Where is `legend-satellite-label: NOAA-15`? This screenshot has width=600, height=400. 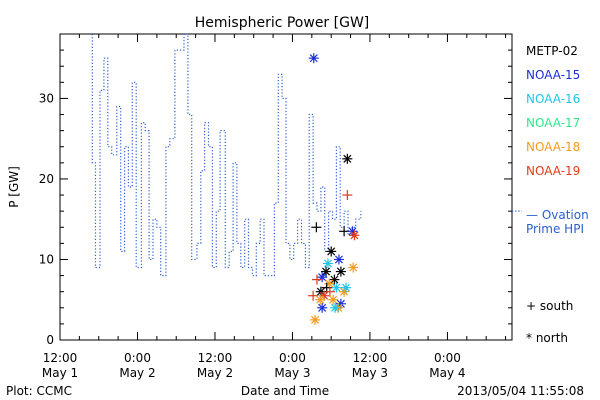 legend-satellite-label: NOAA-15 is located at coordinates (553, 75).